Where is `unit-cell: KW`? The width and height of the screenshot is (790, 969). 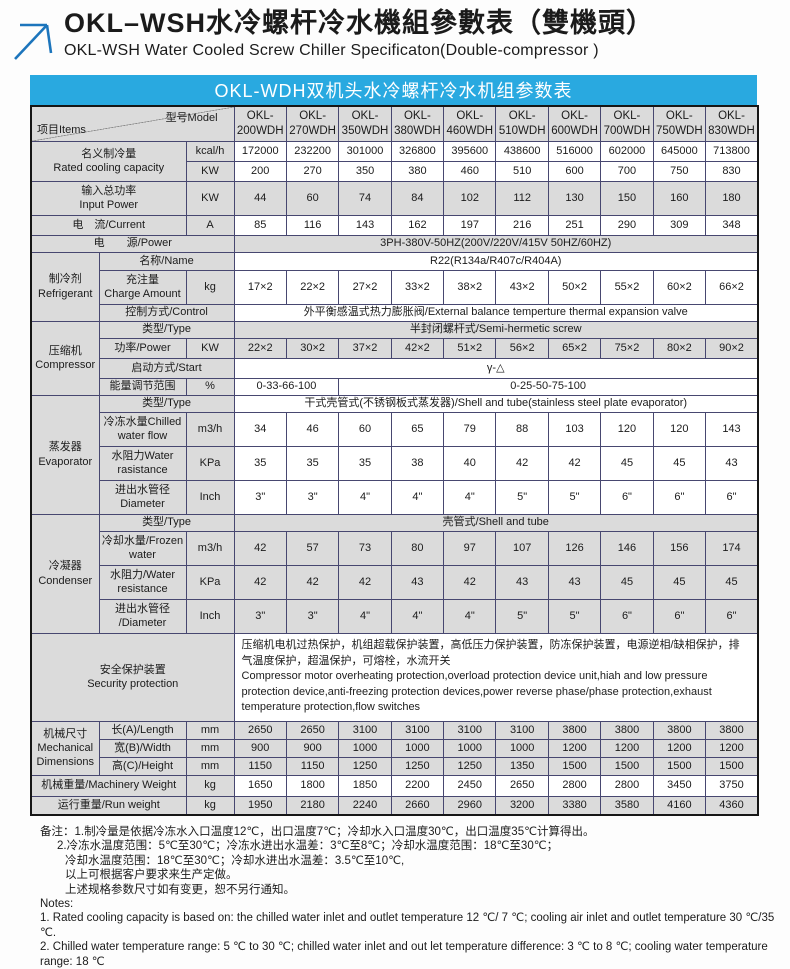
unit-cell: KW is located at coordinates (210, 348).